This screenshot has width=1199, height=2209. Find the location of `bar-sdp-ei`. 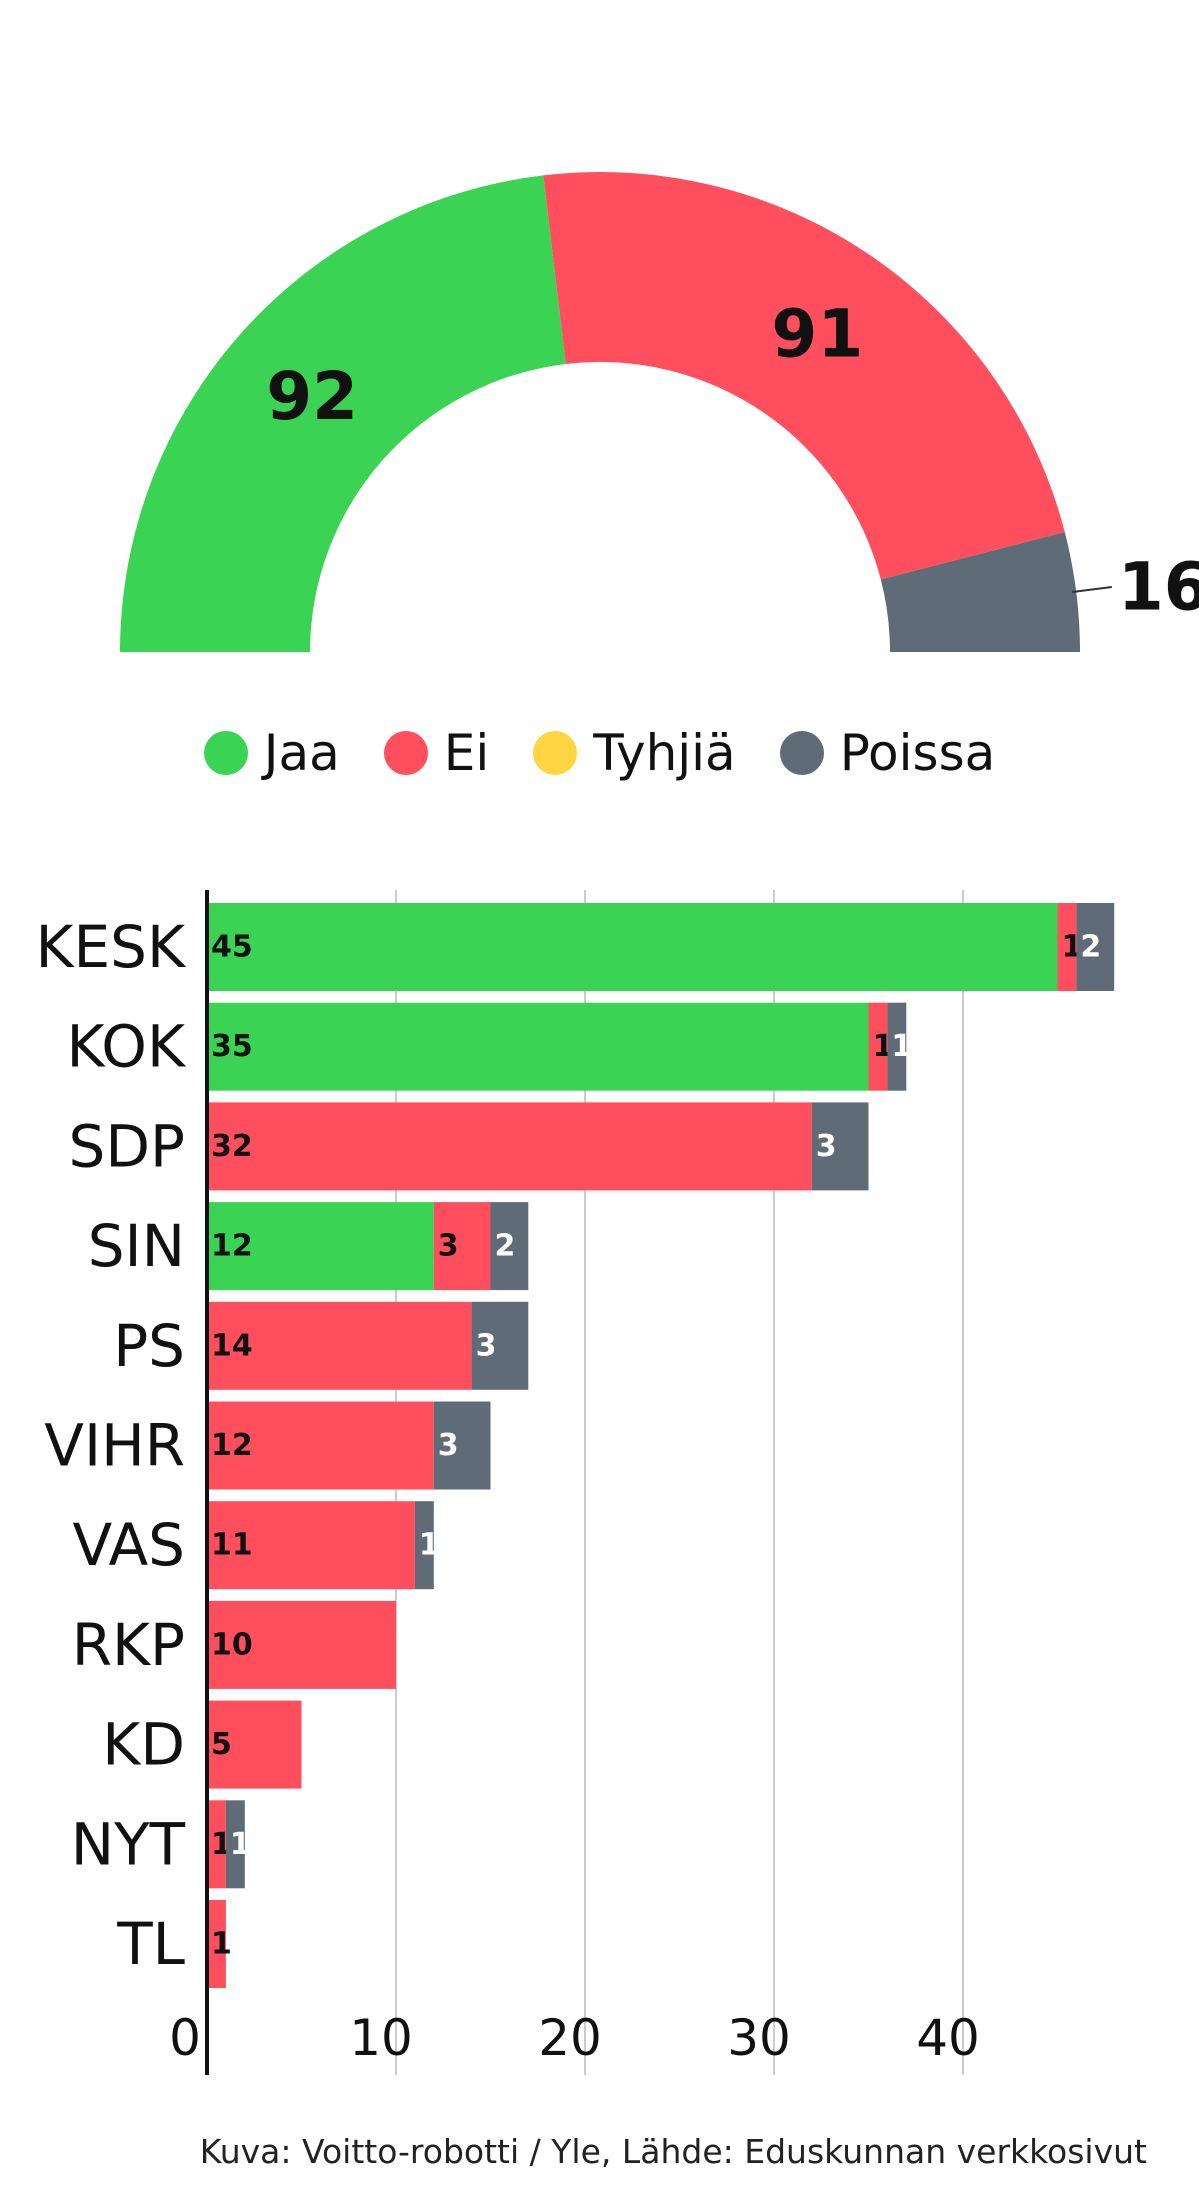

bar-sdp-ei is located at coordinates (509, 1146).